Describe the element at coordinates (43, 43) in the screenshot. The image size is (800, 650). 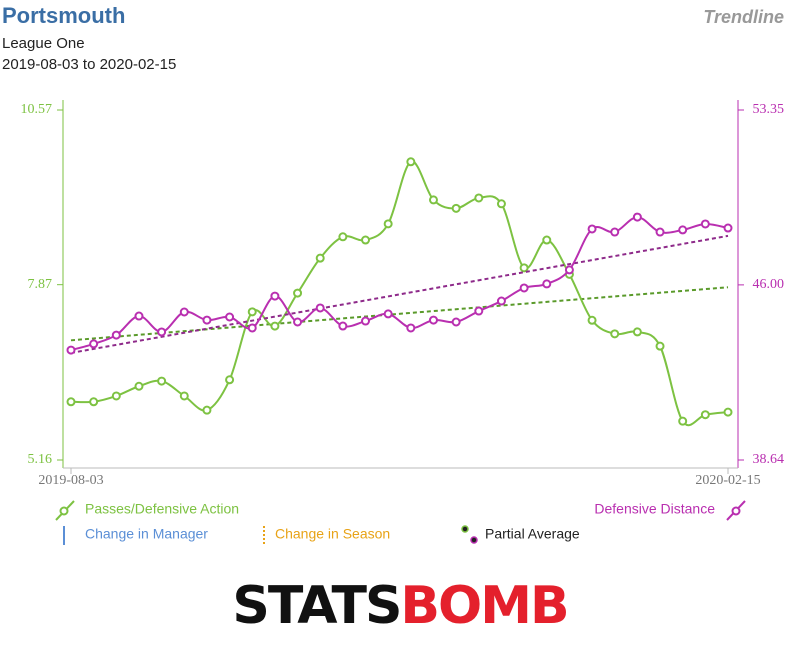
I see `subtitle: League One` at that location.